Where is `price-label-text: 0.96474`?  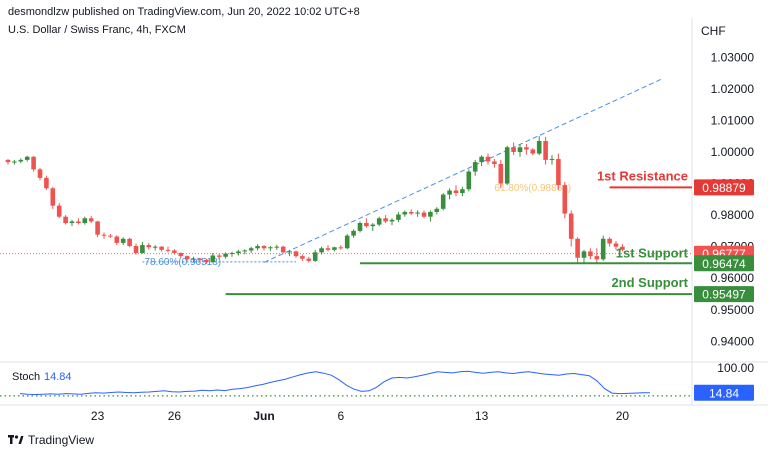
price-label-text: 0.96474 is located at coordinates (724, 264).